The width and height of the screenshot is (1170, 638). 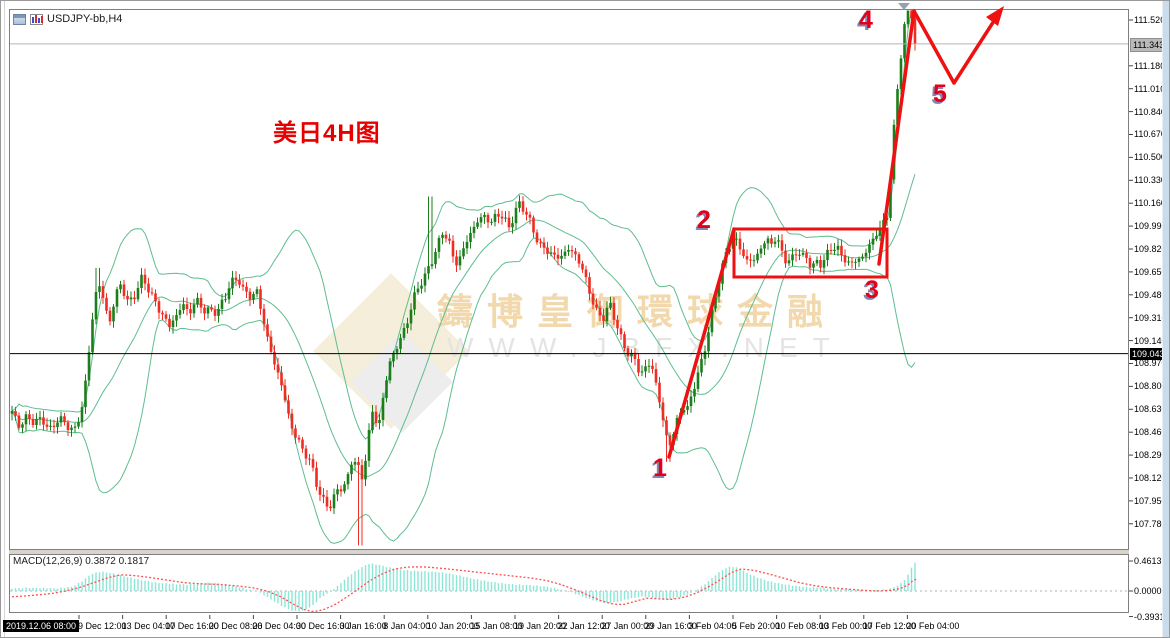 What do you see at coordinates (464, 589) in the screenshot?
I see `macd-signal-line` at bounding box center [464, 589].